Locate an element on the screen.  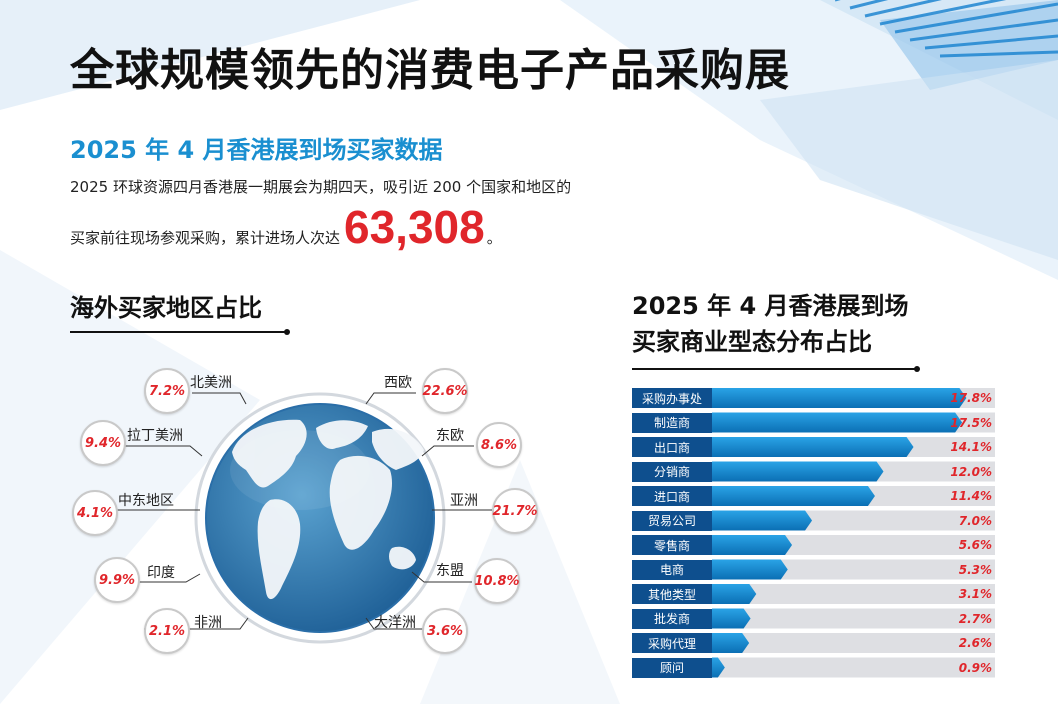
region-pct-north-america: 7.2% is located at coordinates (167, 391).